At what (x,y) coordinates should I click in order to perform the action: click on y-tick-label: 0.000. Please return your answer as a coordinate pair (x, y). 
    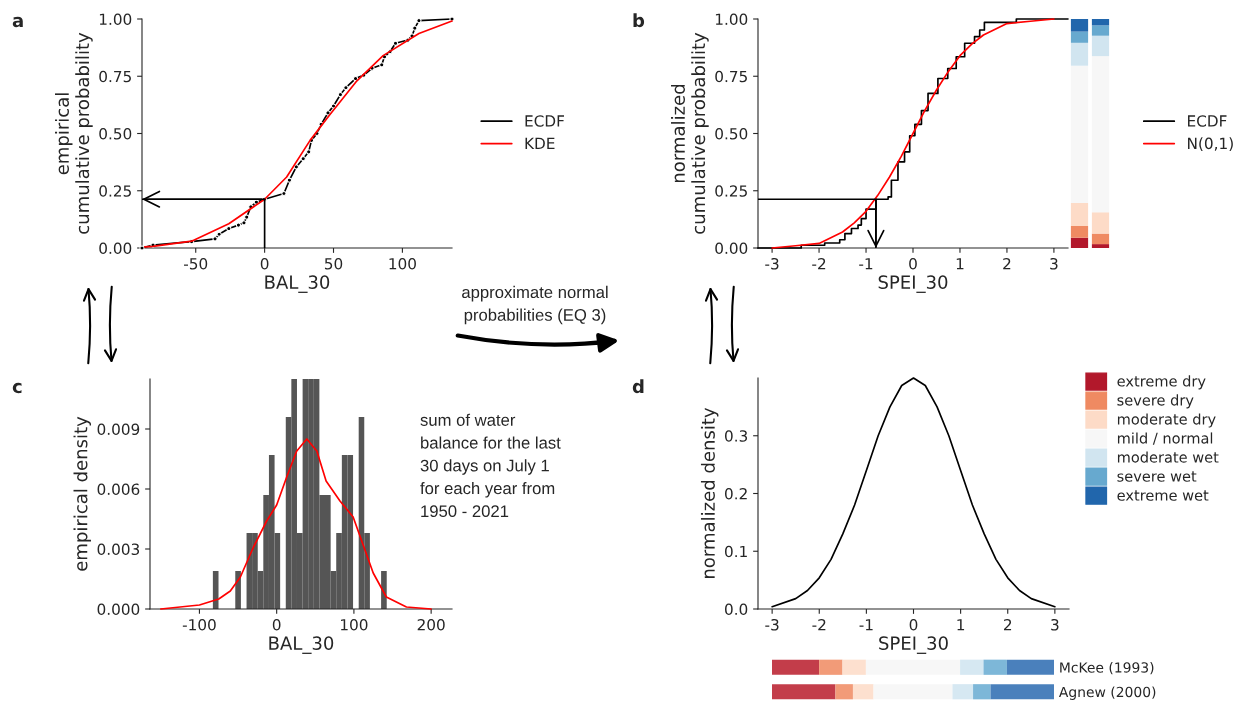
    Looking at the image, I should click on (118, 609).